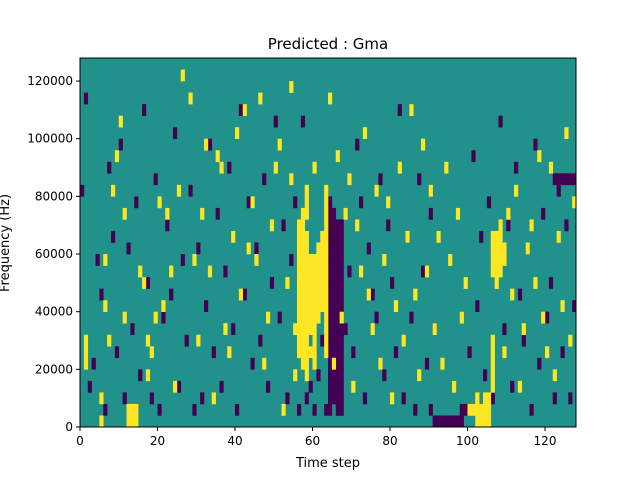  I want to click on y-tick-label: 0, so click(69, 427).